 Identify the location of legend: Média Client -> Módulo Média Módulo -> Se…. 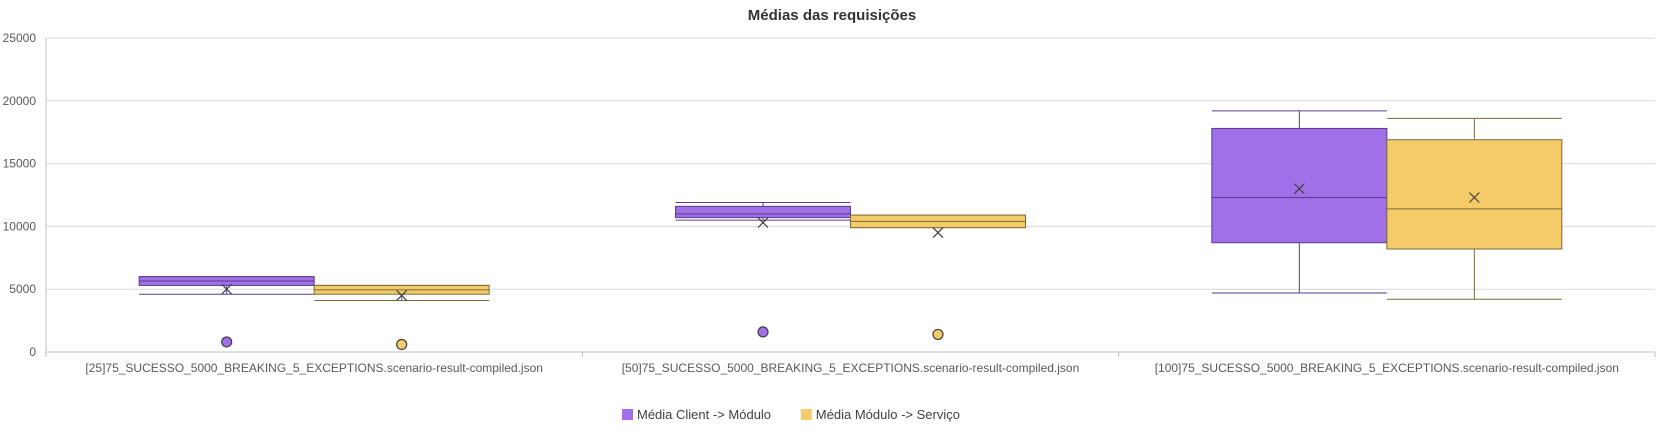
(791, 414).